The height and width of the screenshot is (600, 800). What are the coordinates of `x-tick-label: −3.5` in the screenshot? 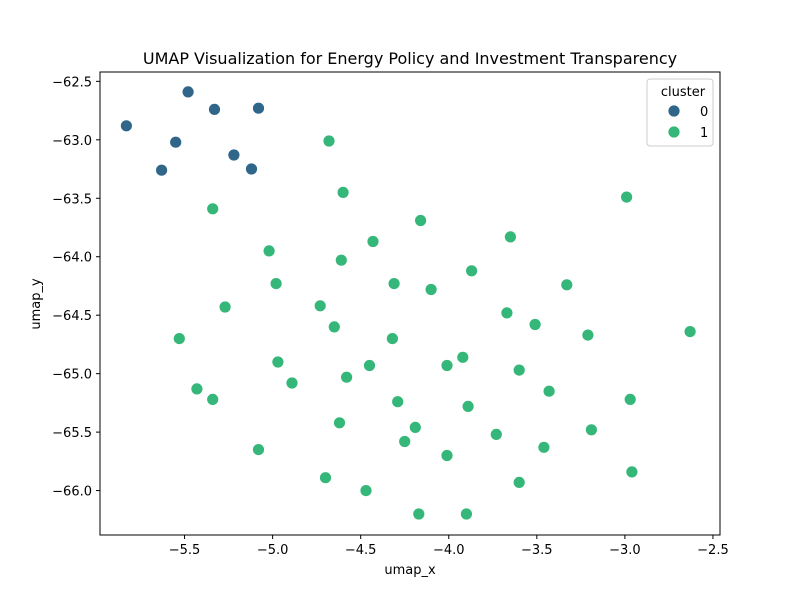 It's located at (537, 550).